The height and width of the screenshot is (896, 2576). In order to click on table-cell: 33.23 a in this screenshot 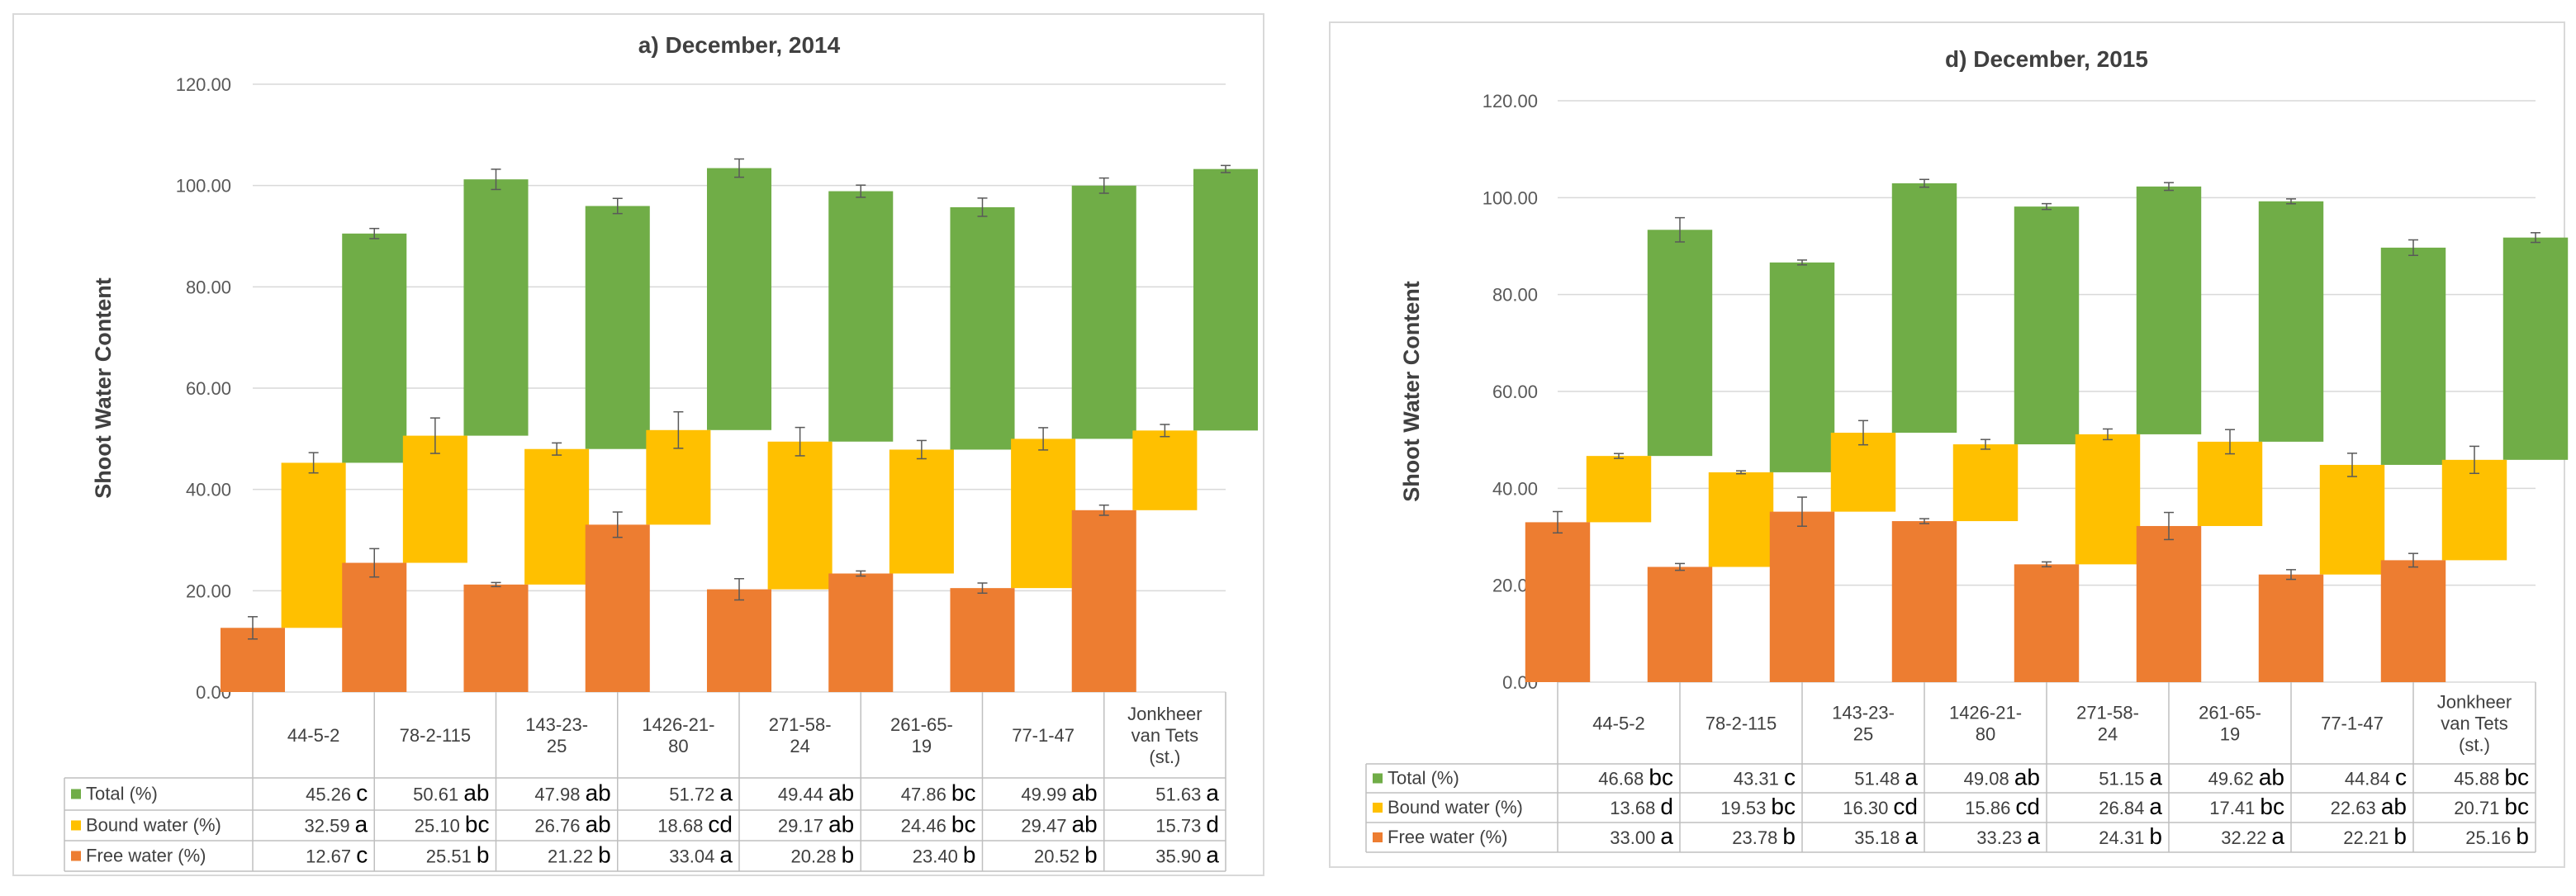, I will do `click(2008, 836)`.